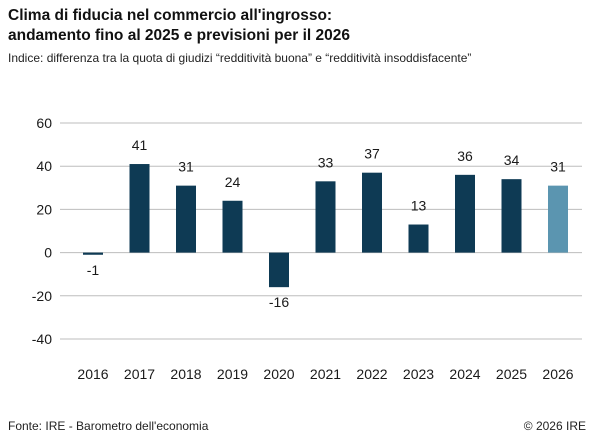 The image size is (594, 438). Describe the element at coordinates (185, 374) in the screenshot. I see `x-tick-label: 2018` at that location.